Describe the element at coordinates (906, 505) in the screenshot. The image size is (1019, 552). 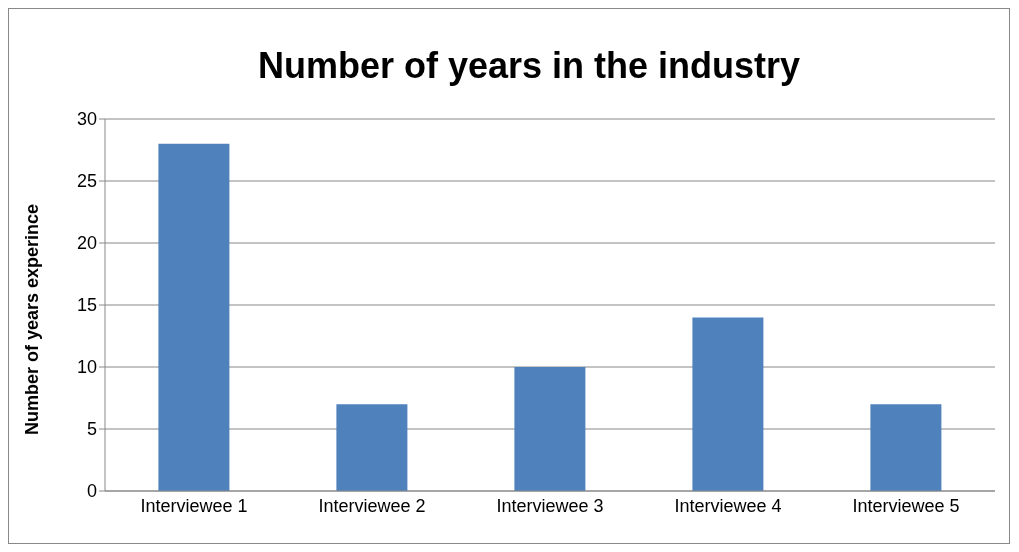
I see `x-tick-label: Interviewee 5` at that location.